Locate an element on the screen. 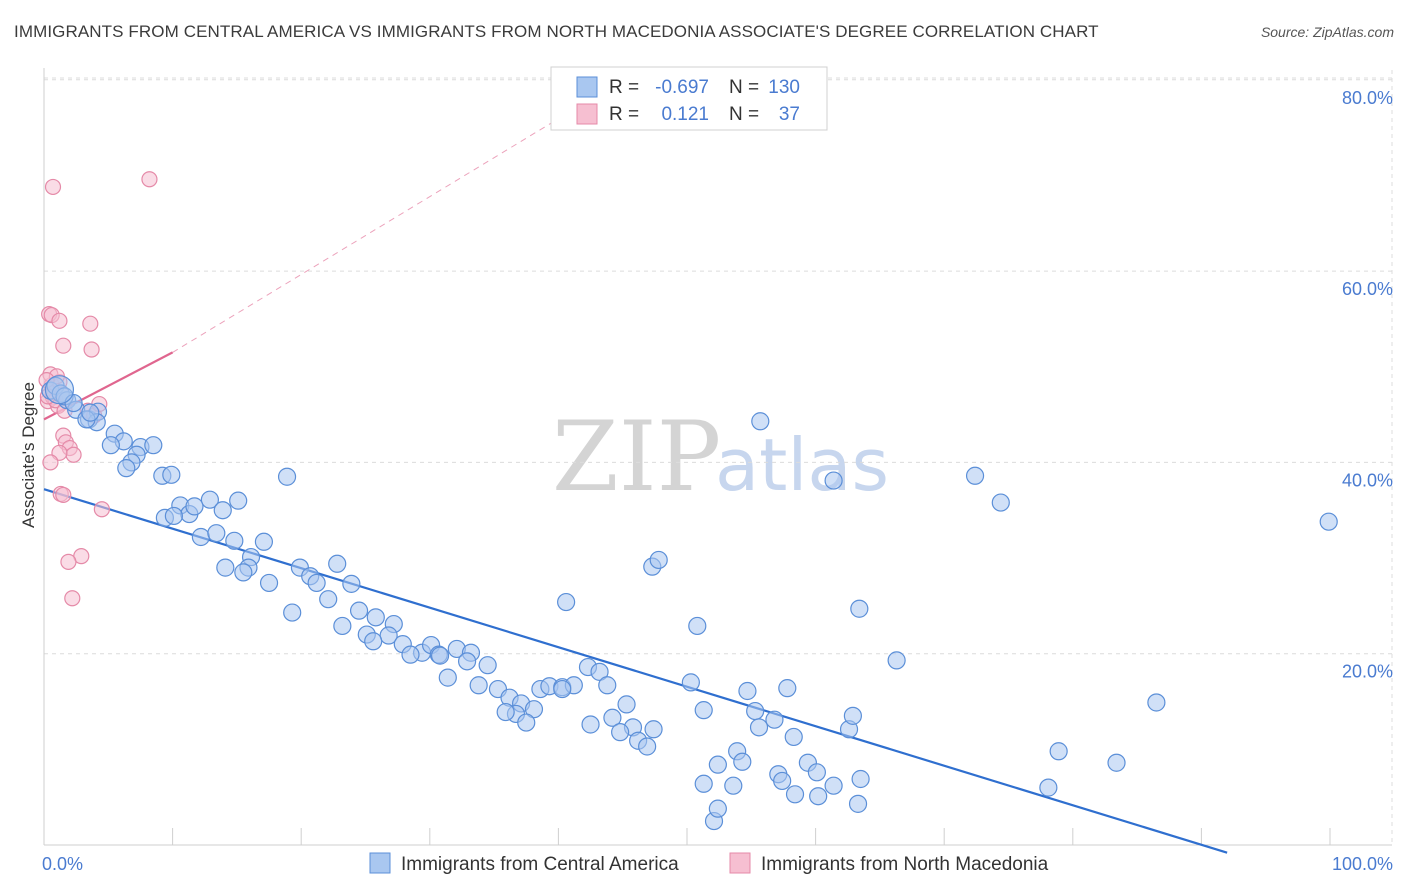 The height and width of the screenshot is (892, 1406). legend-r-value-1: -0.697 is located at coordinates (682, 87).